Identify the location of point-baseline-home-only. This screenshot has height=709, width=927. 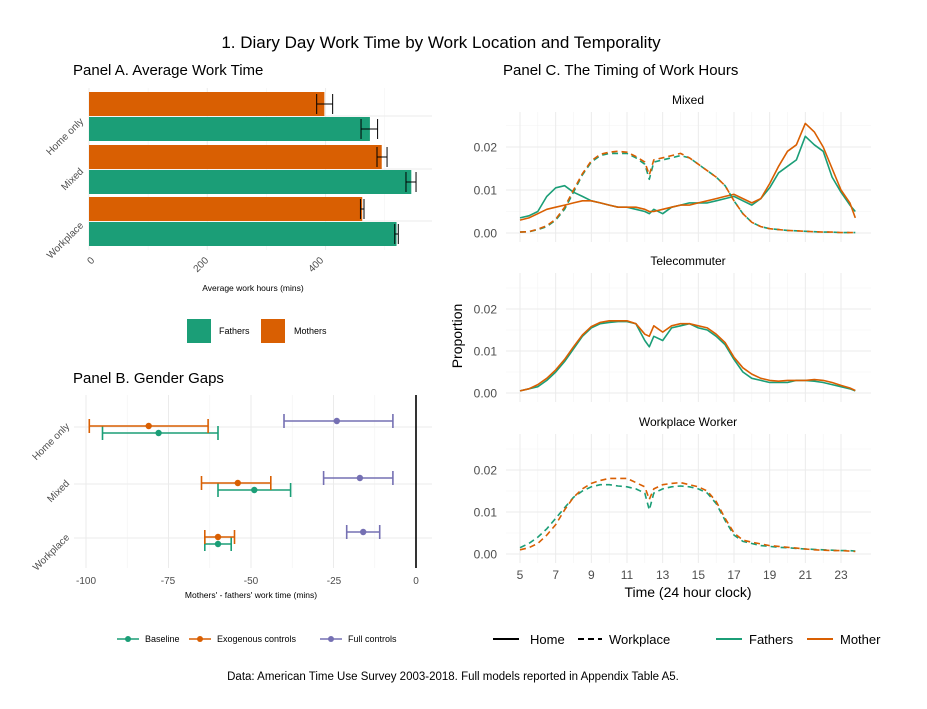
(158, 433).